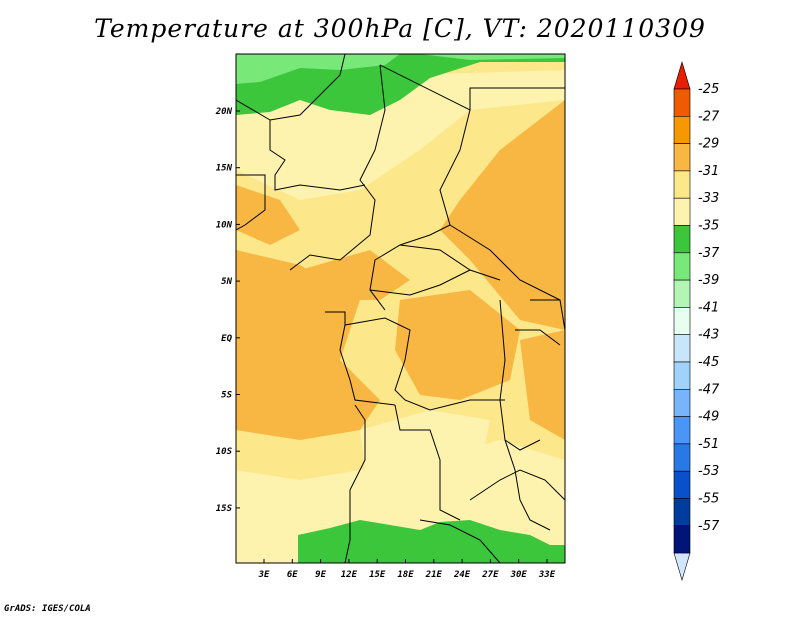 Image resolution: width=800 pixels, height=618 pixels. What do you see at coordinates (519, 575) in the screenshot?
I see `lon-tick-label: 30E` at bounding box center [519, 575].